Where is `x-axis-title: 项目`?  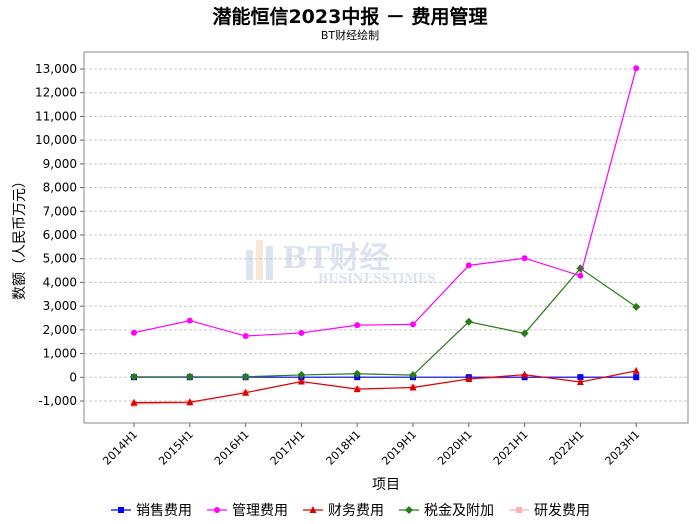
x-axis-title: 项目 is located at coordinates (386, 485).